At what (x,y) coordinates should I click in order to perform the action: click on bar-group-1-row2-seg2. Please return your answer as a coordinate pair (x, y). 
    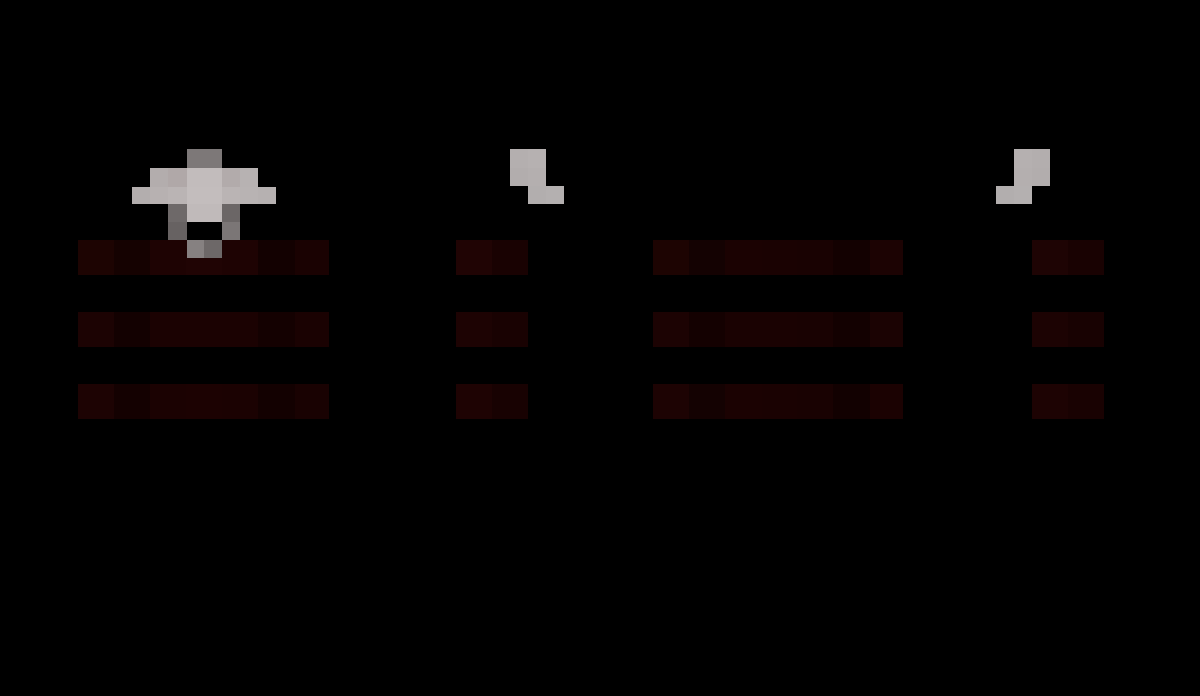
    Looking at the image, I should click on (132, 329).